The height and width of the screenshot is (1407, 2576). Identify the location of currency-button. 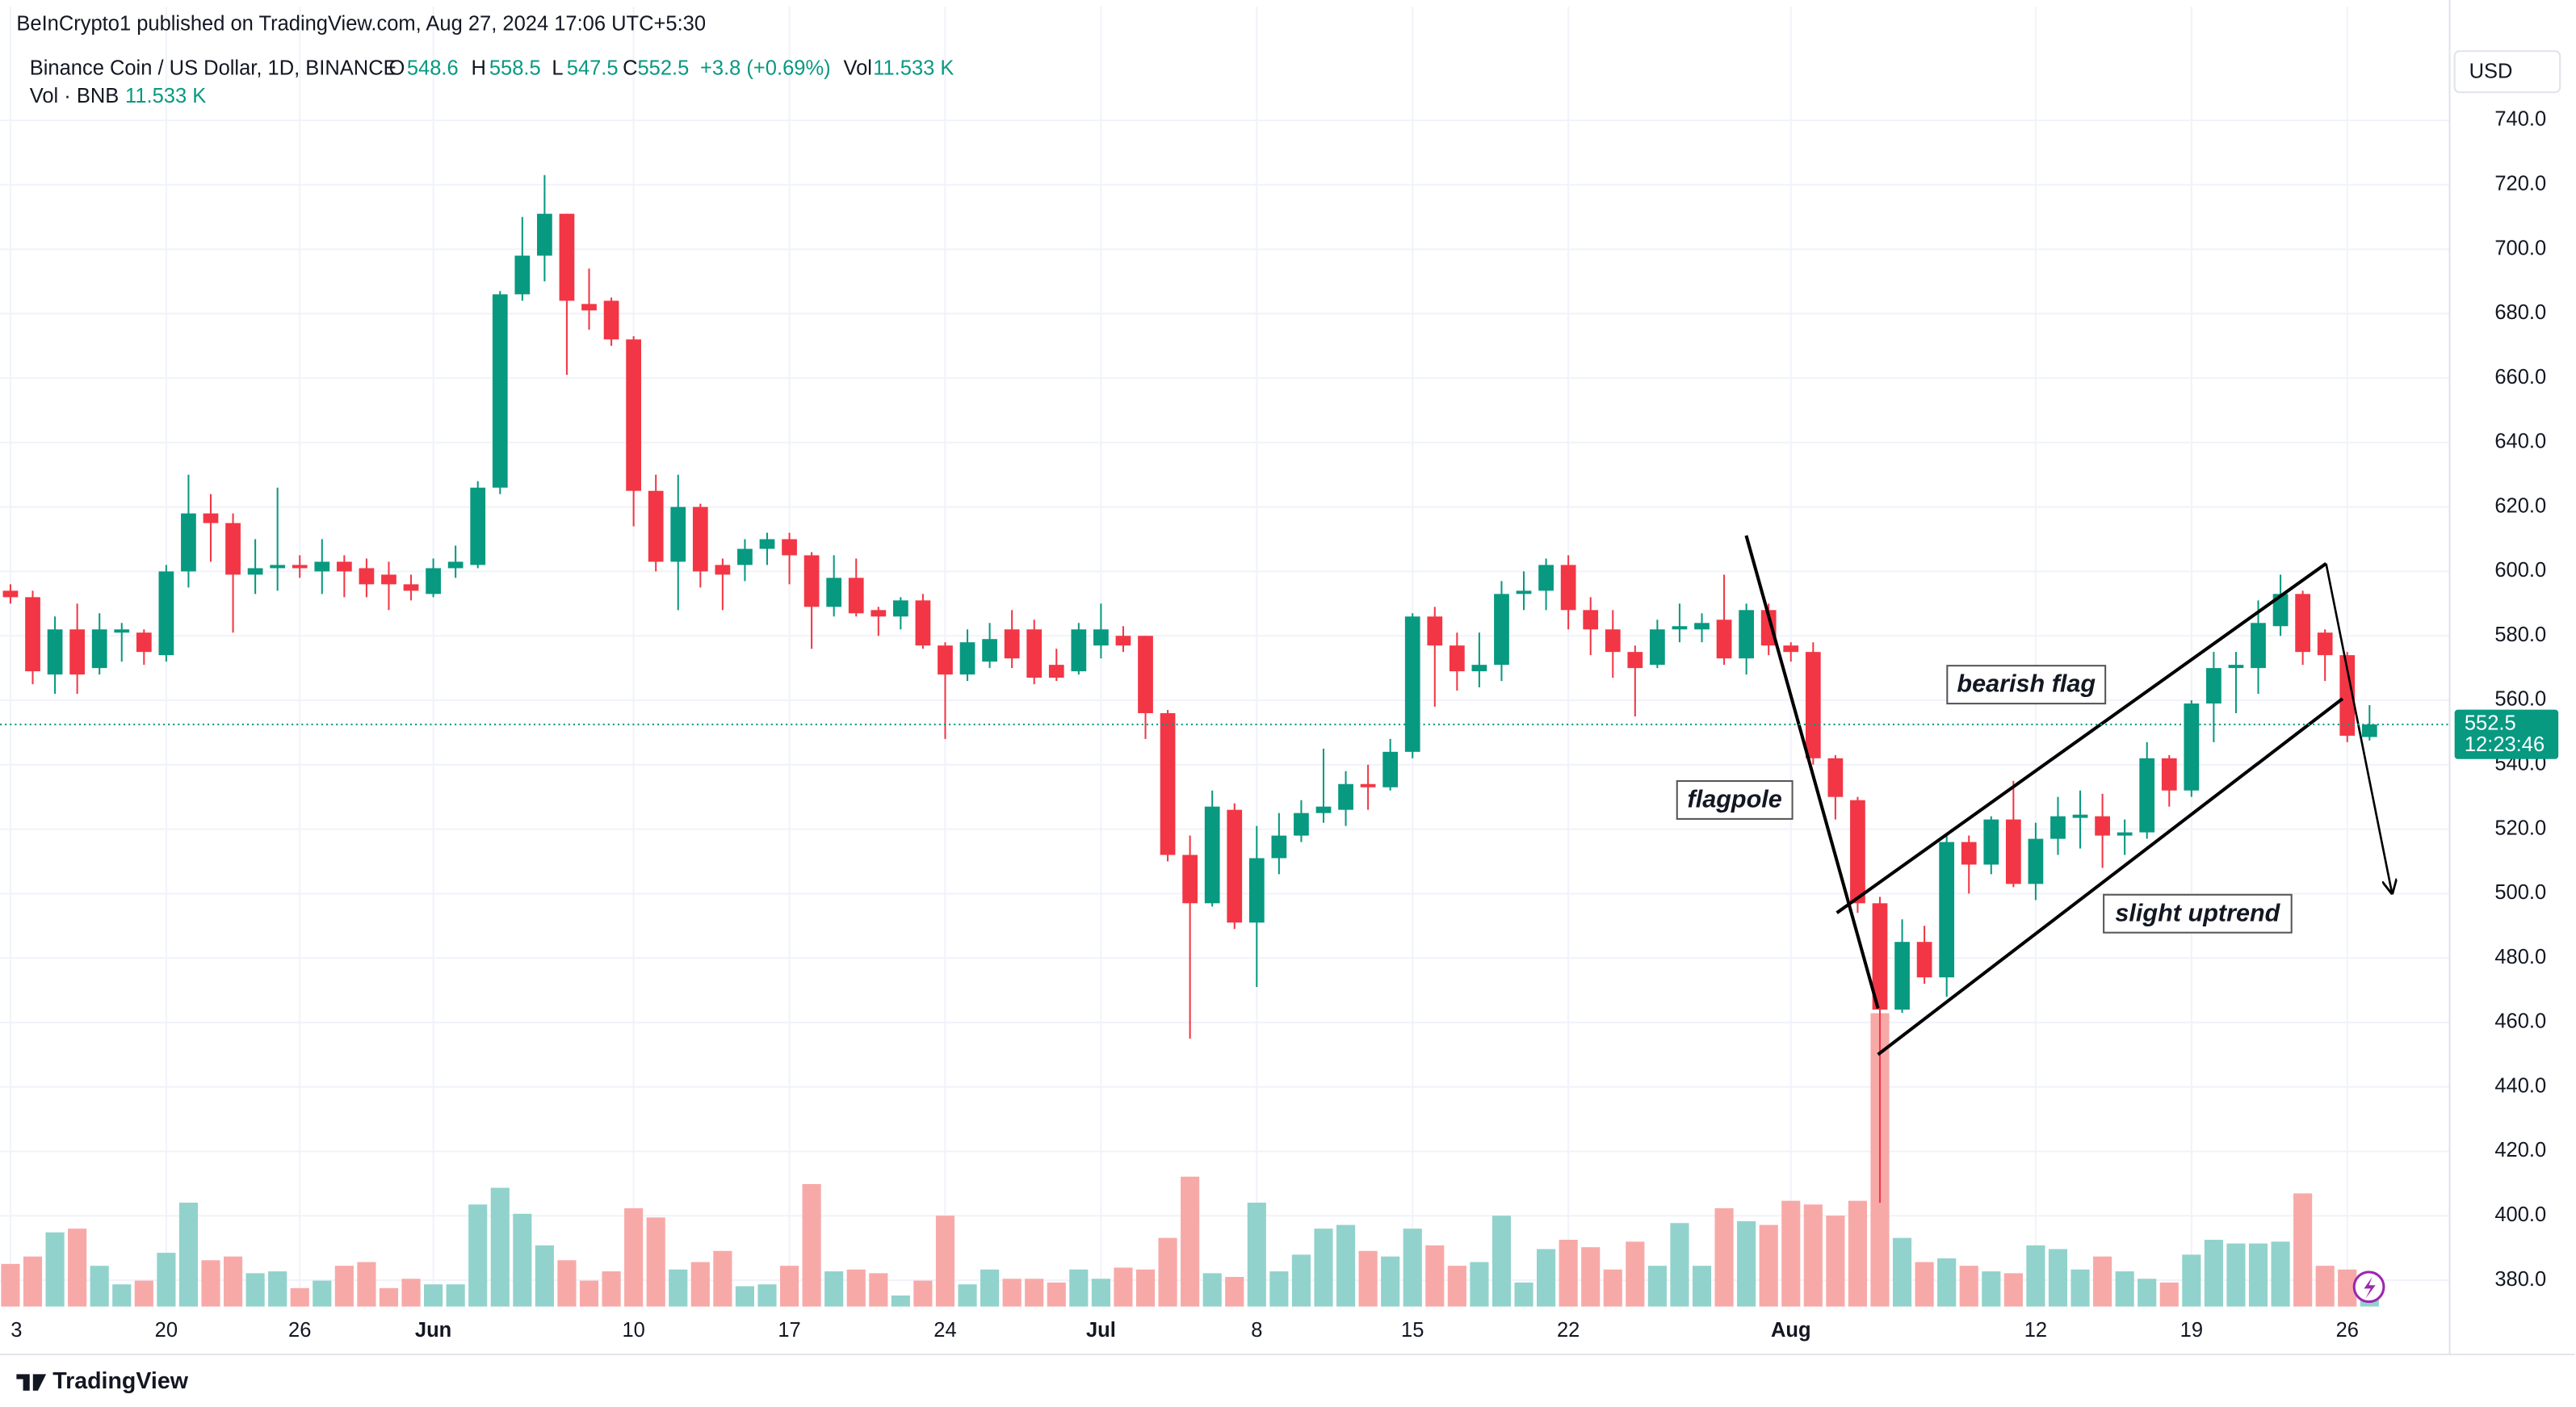
(2507, 72).